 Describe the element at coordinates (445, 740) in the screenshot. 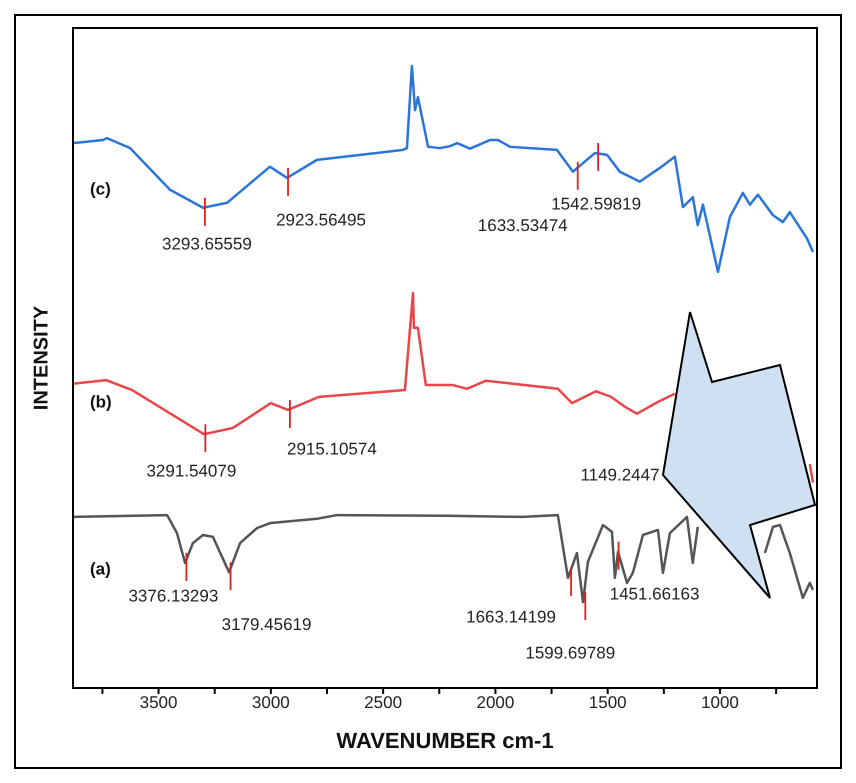

I see `x-axis-title: WAVENUMBER cm-1` at that location.